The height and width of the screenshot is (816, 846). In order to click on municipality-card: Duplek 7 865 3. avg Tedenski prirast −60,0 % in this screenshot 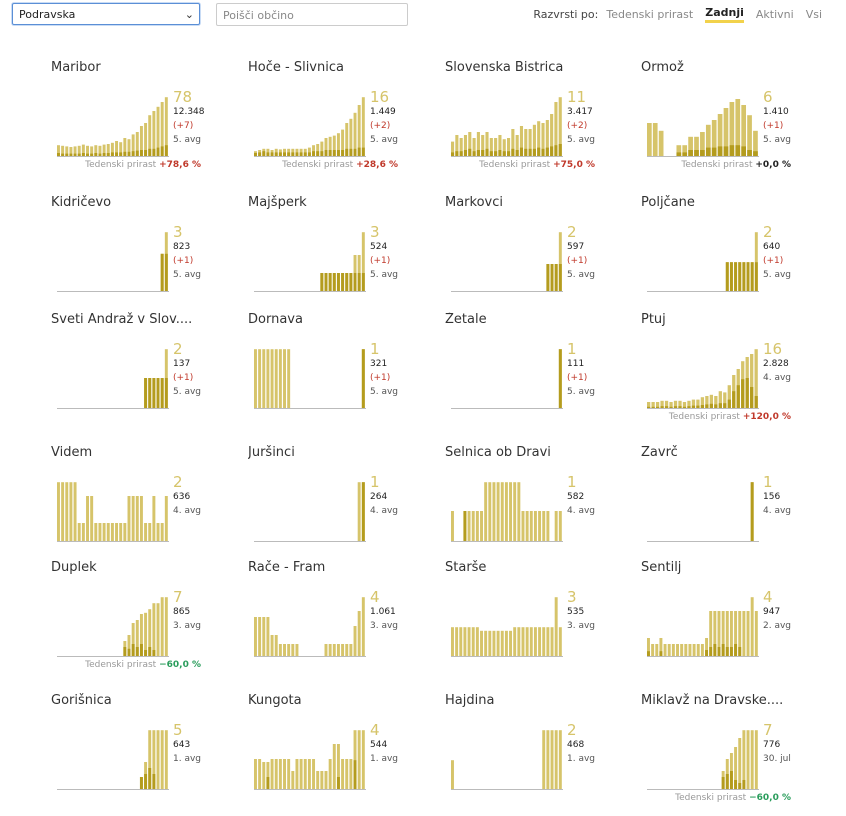, I will do `click(136, 615)`.